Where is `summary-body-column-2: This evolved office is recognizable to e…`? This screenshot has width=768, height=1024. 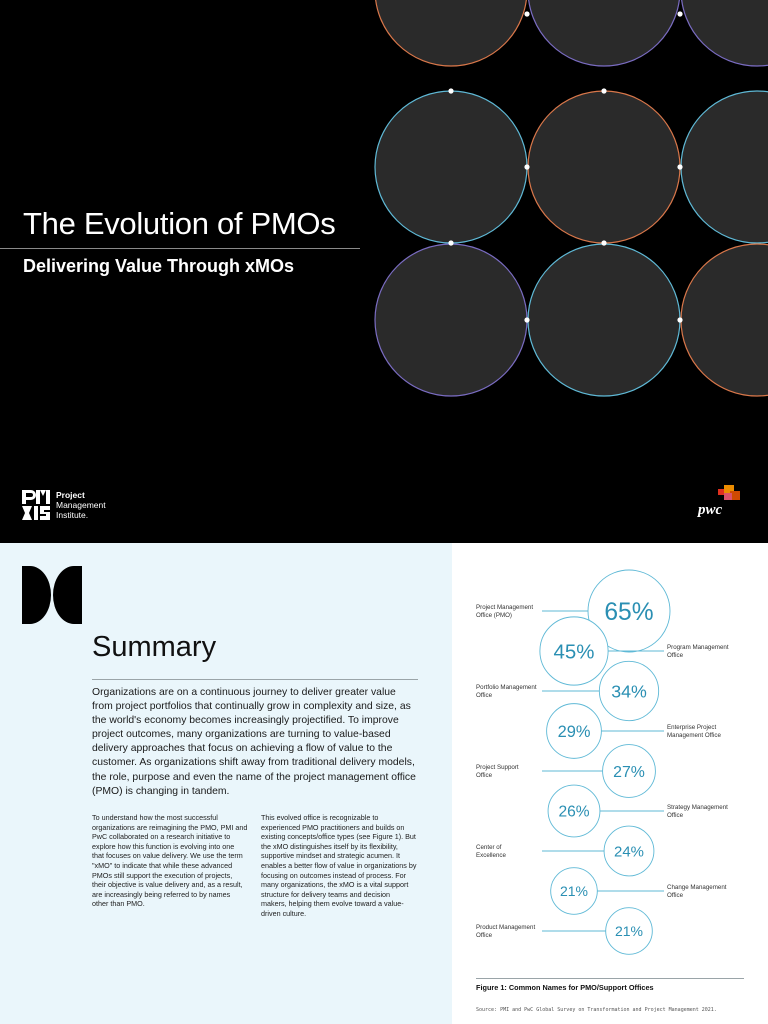
summary-body-column-2: This evolved office is recognizable to e… is located at coordinates (339, 865).